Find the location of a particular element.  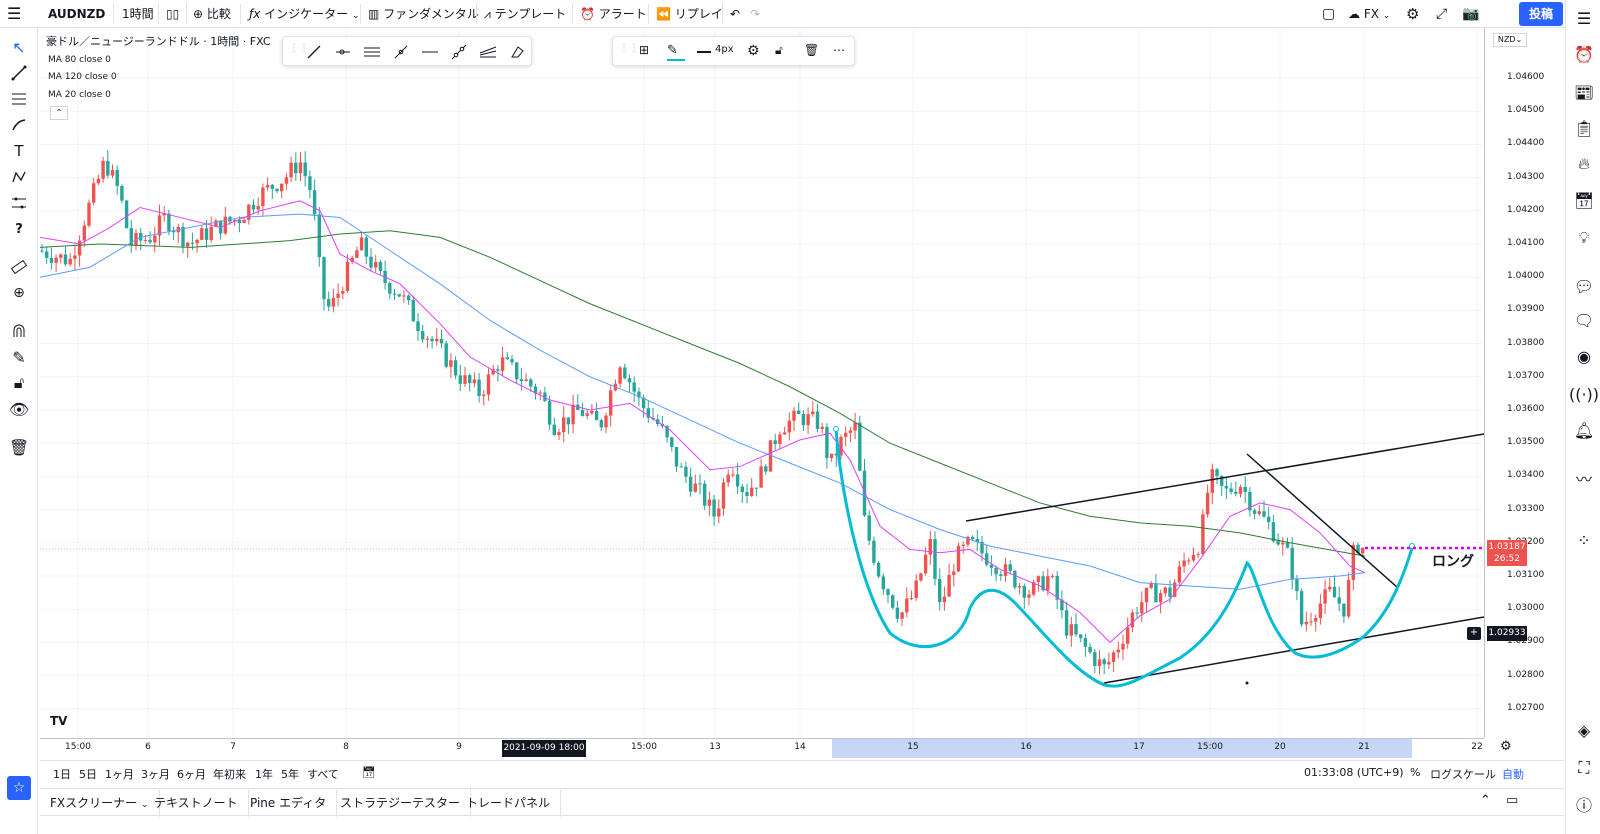

collapse-panel-icon: ⌃ is located at coordinates (1485, 800).